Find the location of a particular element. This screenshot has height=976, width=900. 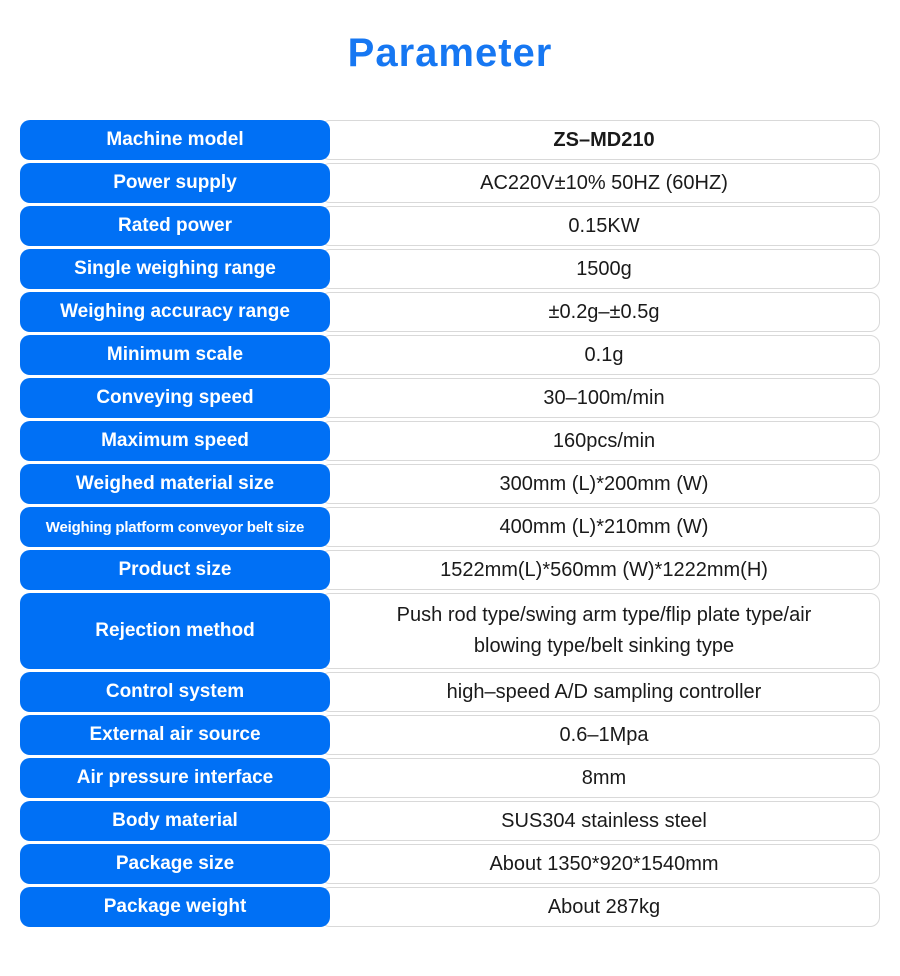

table-row: Single weighing range 1500g is located at coordinates (450, 269).